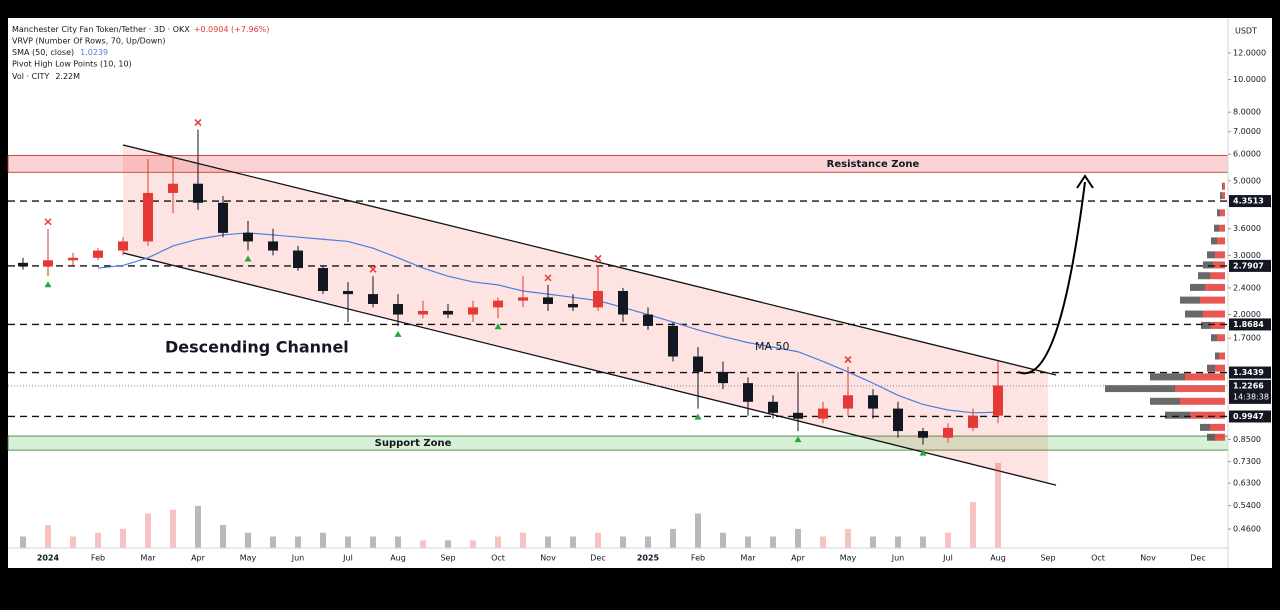  I want to click on x-tick-label: Nov, so click(548, 558).